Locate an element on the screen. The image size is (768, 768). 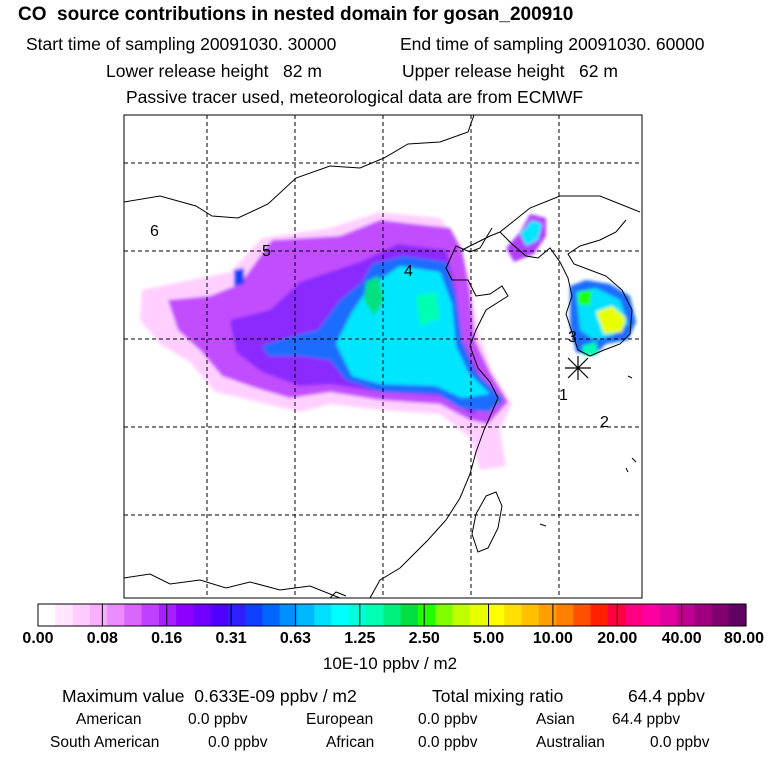
region-label-6: 6 is located at coordinates (154, 231).